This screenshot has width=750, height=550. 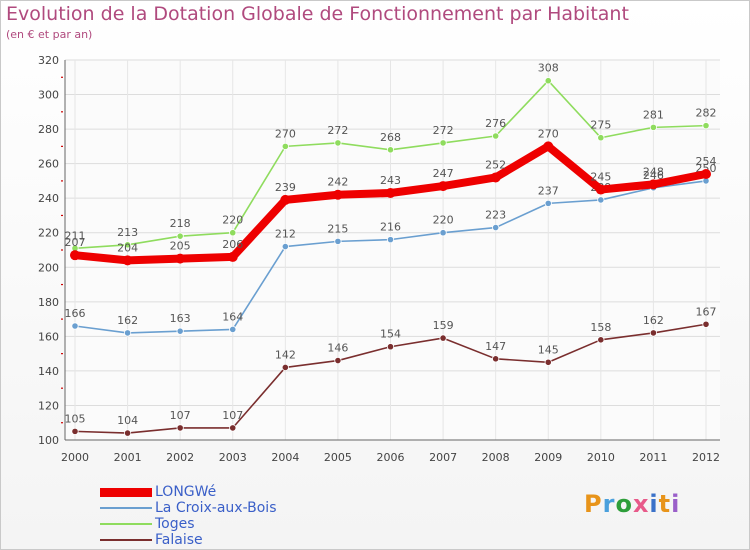 What do you see at coordinates (75, 418) in the screenshot?
I see `data-label: 105` at bounding box center [75, 418].